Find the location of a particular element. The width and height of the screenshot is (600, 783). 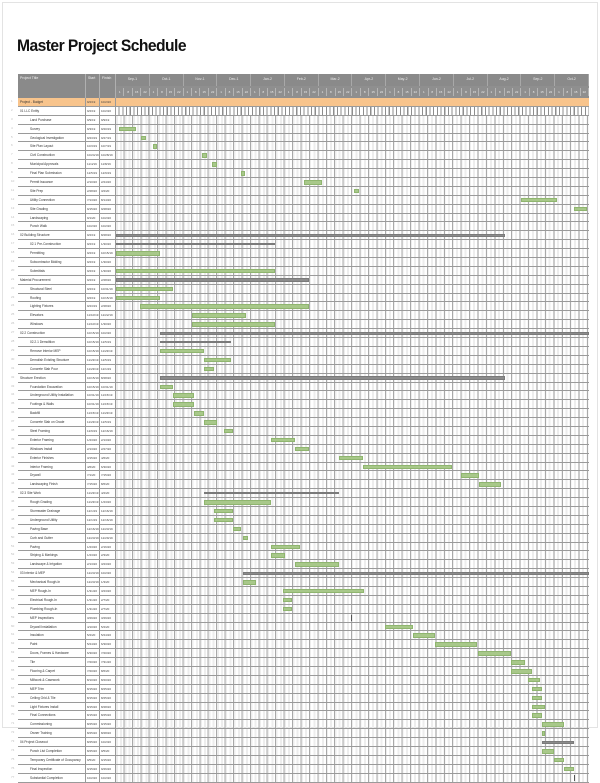

table-row: 19 Subcontractor Bidding 9/2/19 1/30/20 is located at coordinates (300, 262).